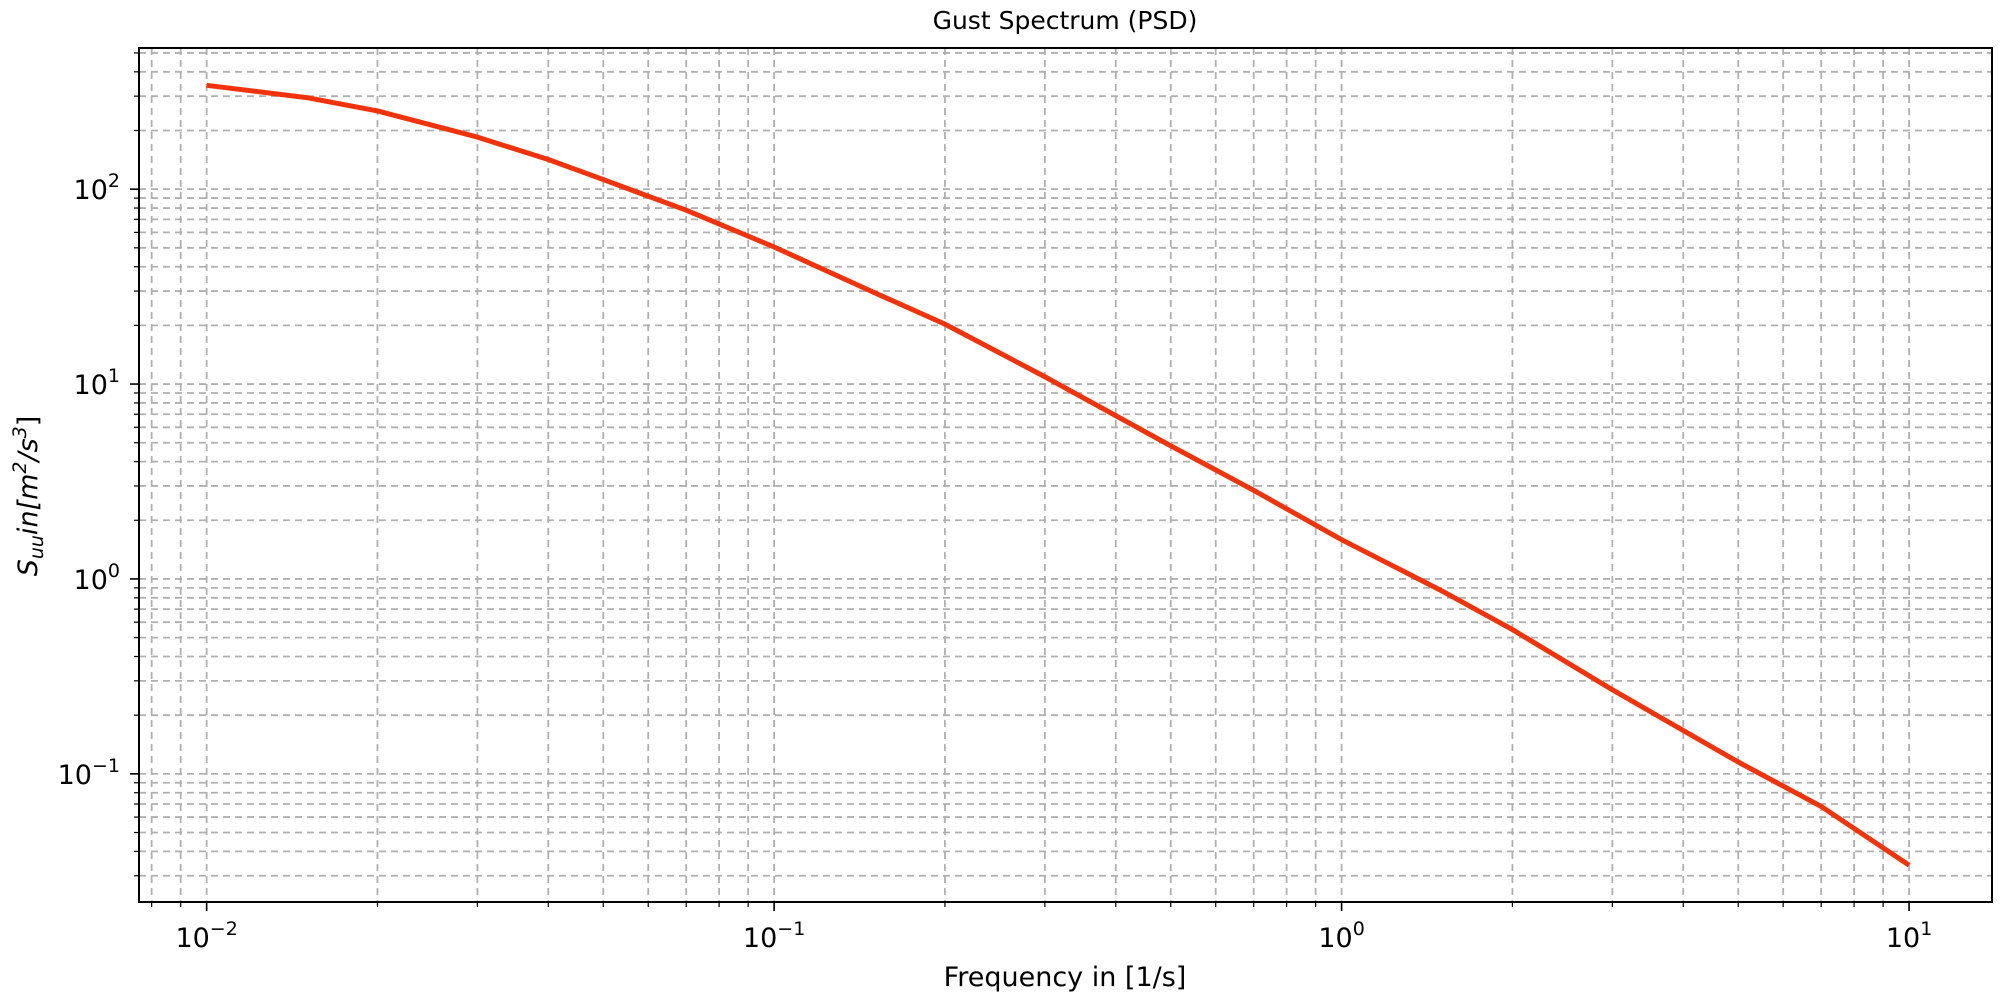 This screenshot has height=1000, width=2000. Describe the element at coordinates (1053, 936) in the screenshot. I see `x-tick-labels: 10⁻² 10⁻¹ 10⁰ 10¹` at that location.